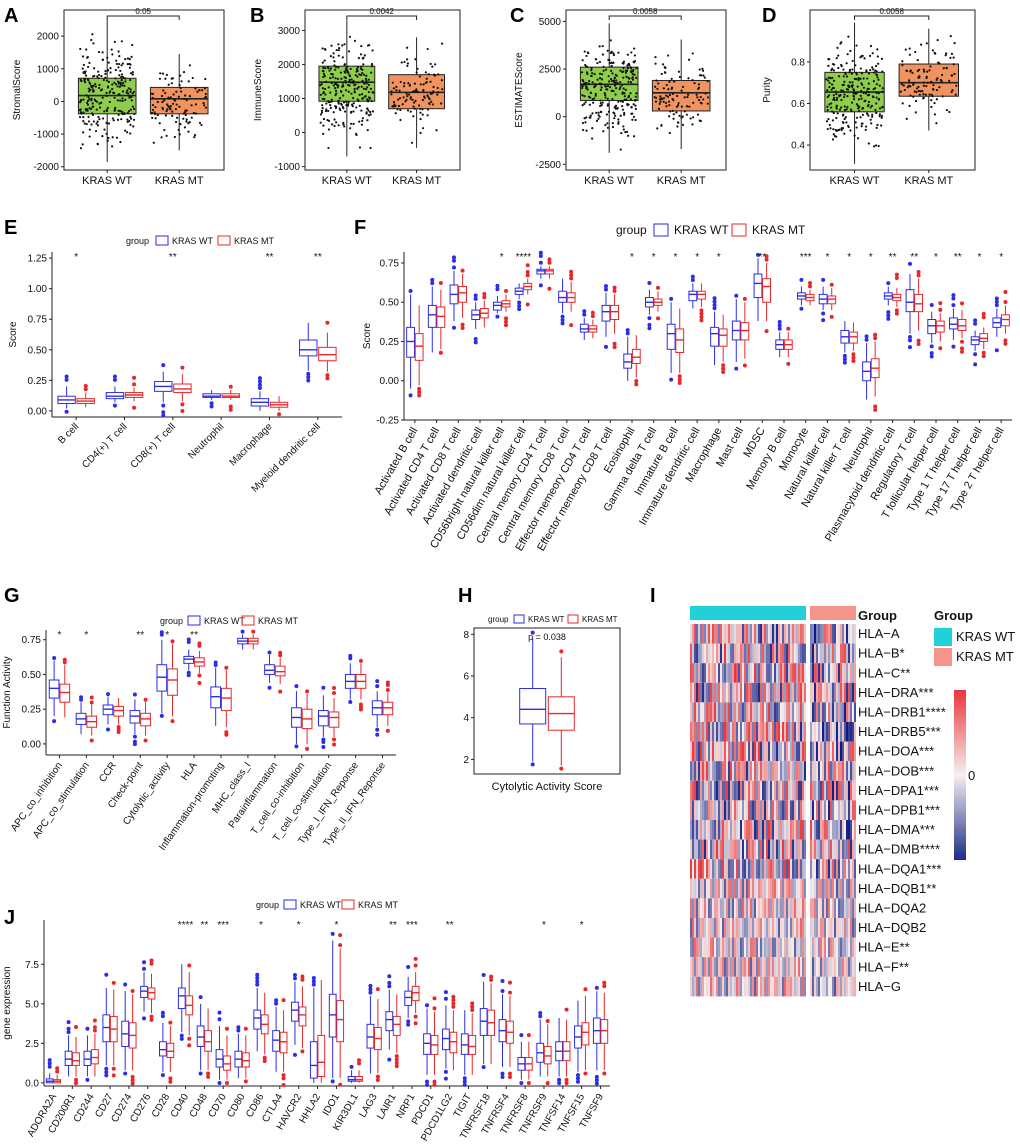 The height and width of the screenshot is (1144, 1020). I want to click on x-tick-label: KRAS MT, so click(928, 181).